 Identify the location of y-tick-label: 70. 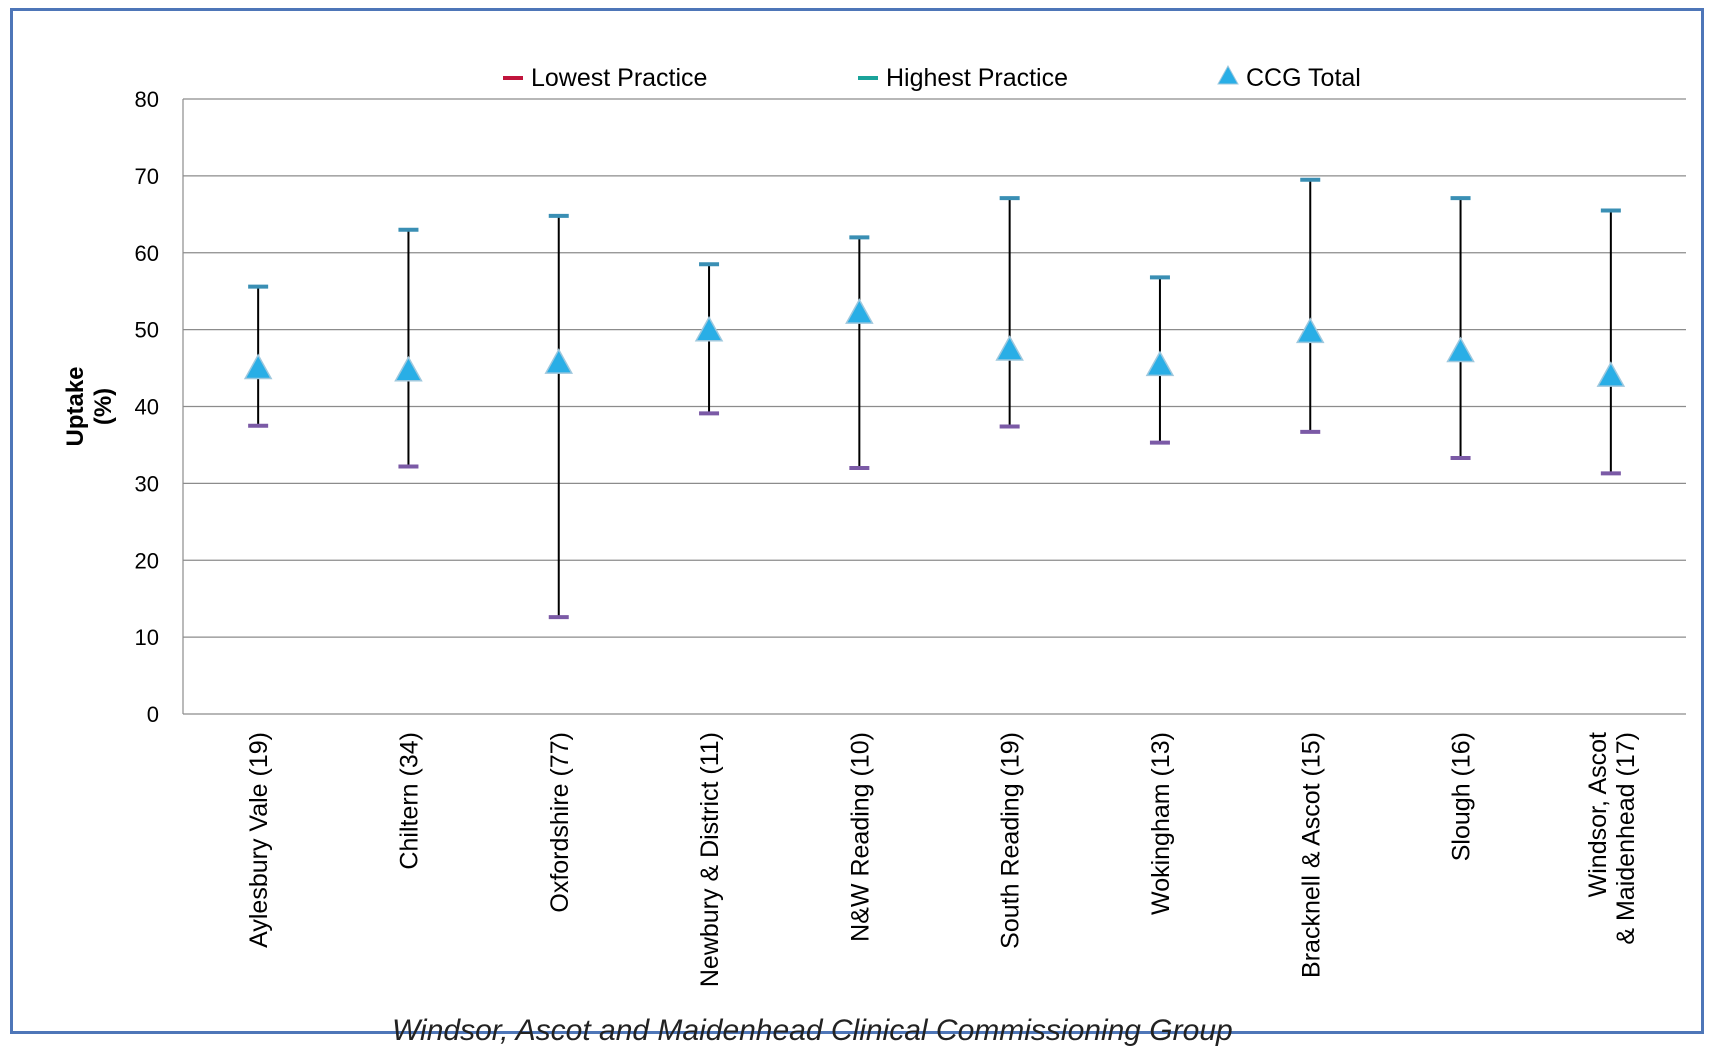
(147, 176).